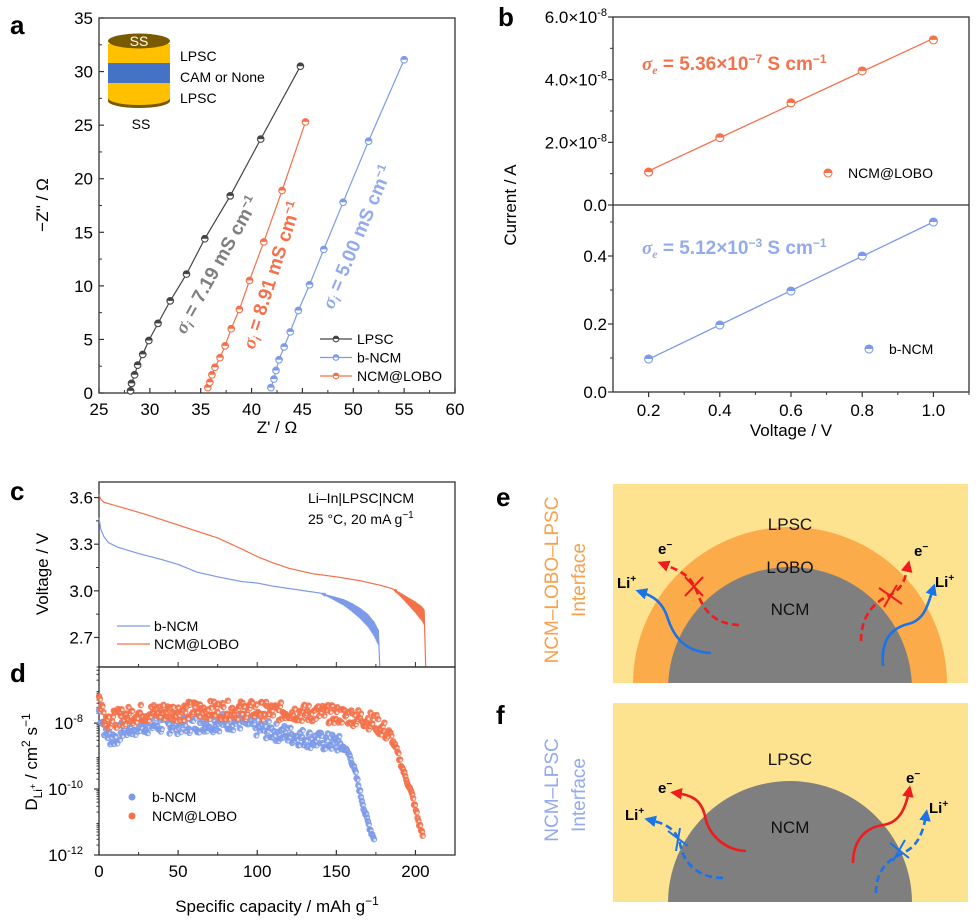 This screenshot has height=920, width=980. Describe the element at coordinates (149, 409) in the screenshot. I see `x-tick-label: 30` at that location.